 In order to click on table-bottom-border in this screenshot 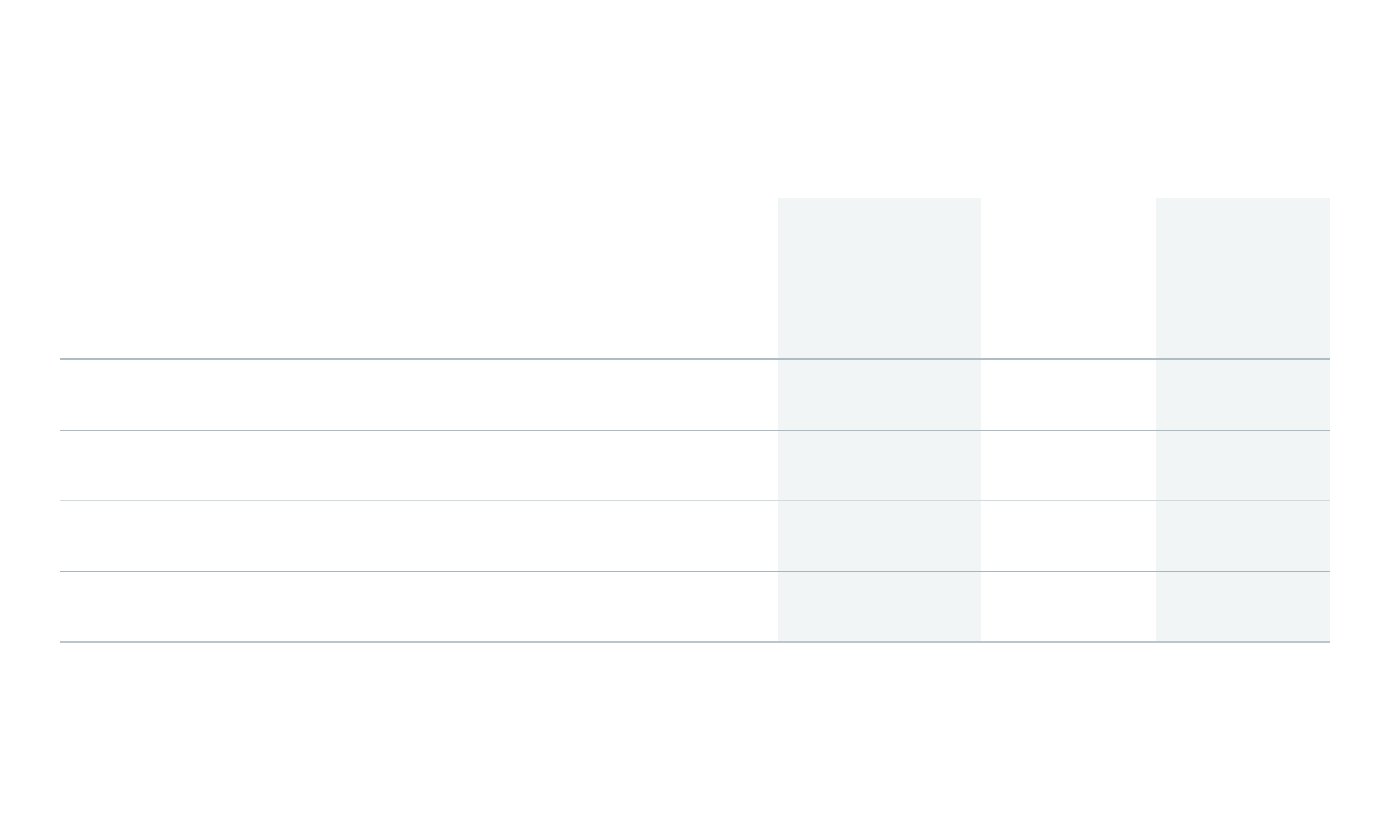, I will do `click(695, 642)`.